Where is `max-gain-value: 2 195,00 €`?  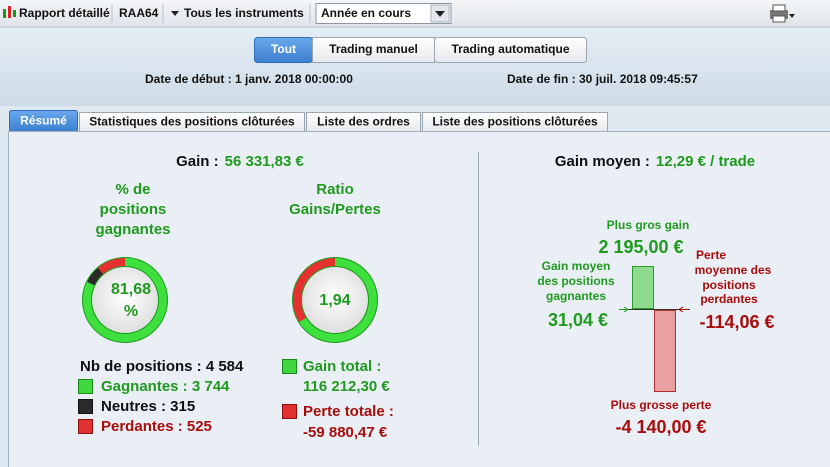
max-gain-value: 2 195,00 € is located at coordinates (640, 247).